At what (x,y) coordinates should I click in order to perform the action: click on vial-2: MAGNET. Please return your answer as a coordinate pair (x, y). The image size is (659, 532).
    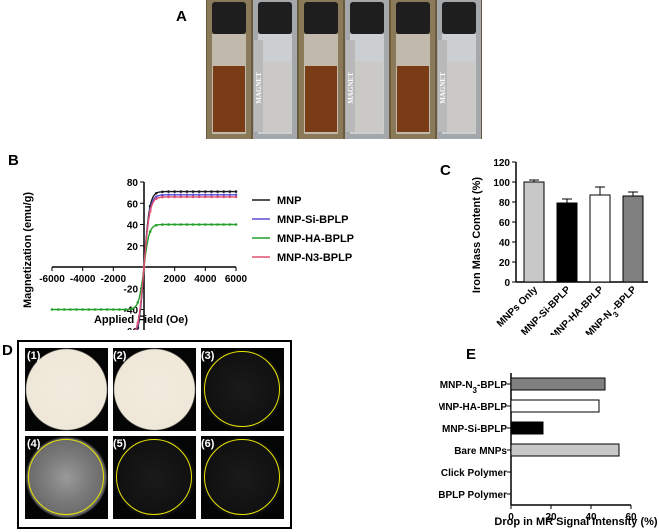
    Looking at the image, I should click on (275, 69).